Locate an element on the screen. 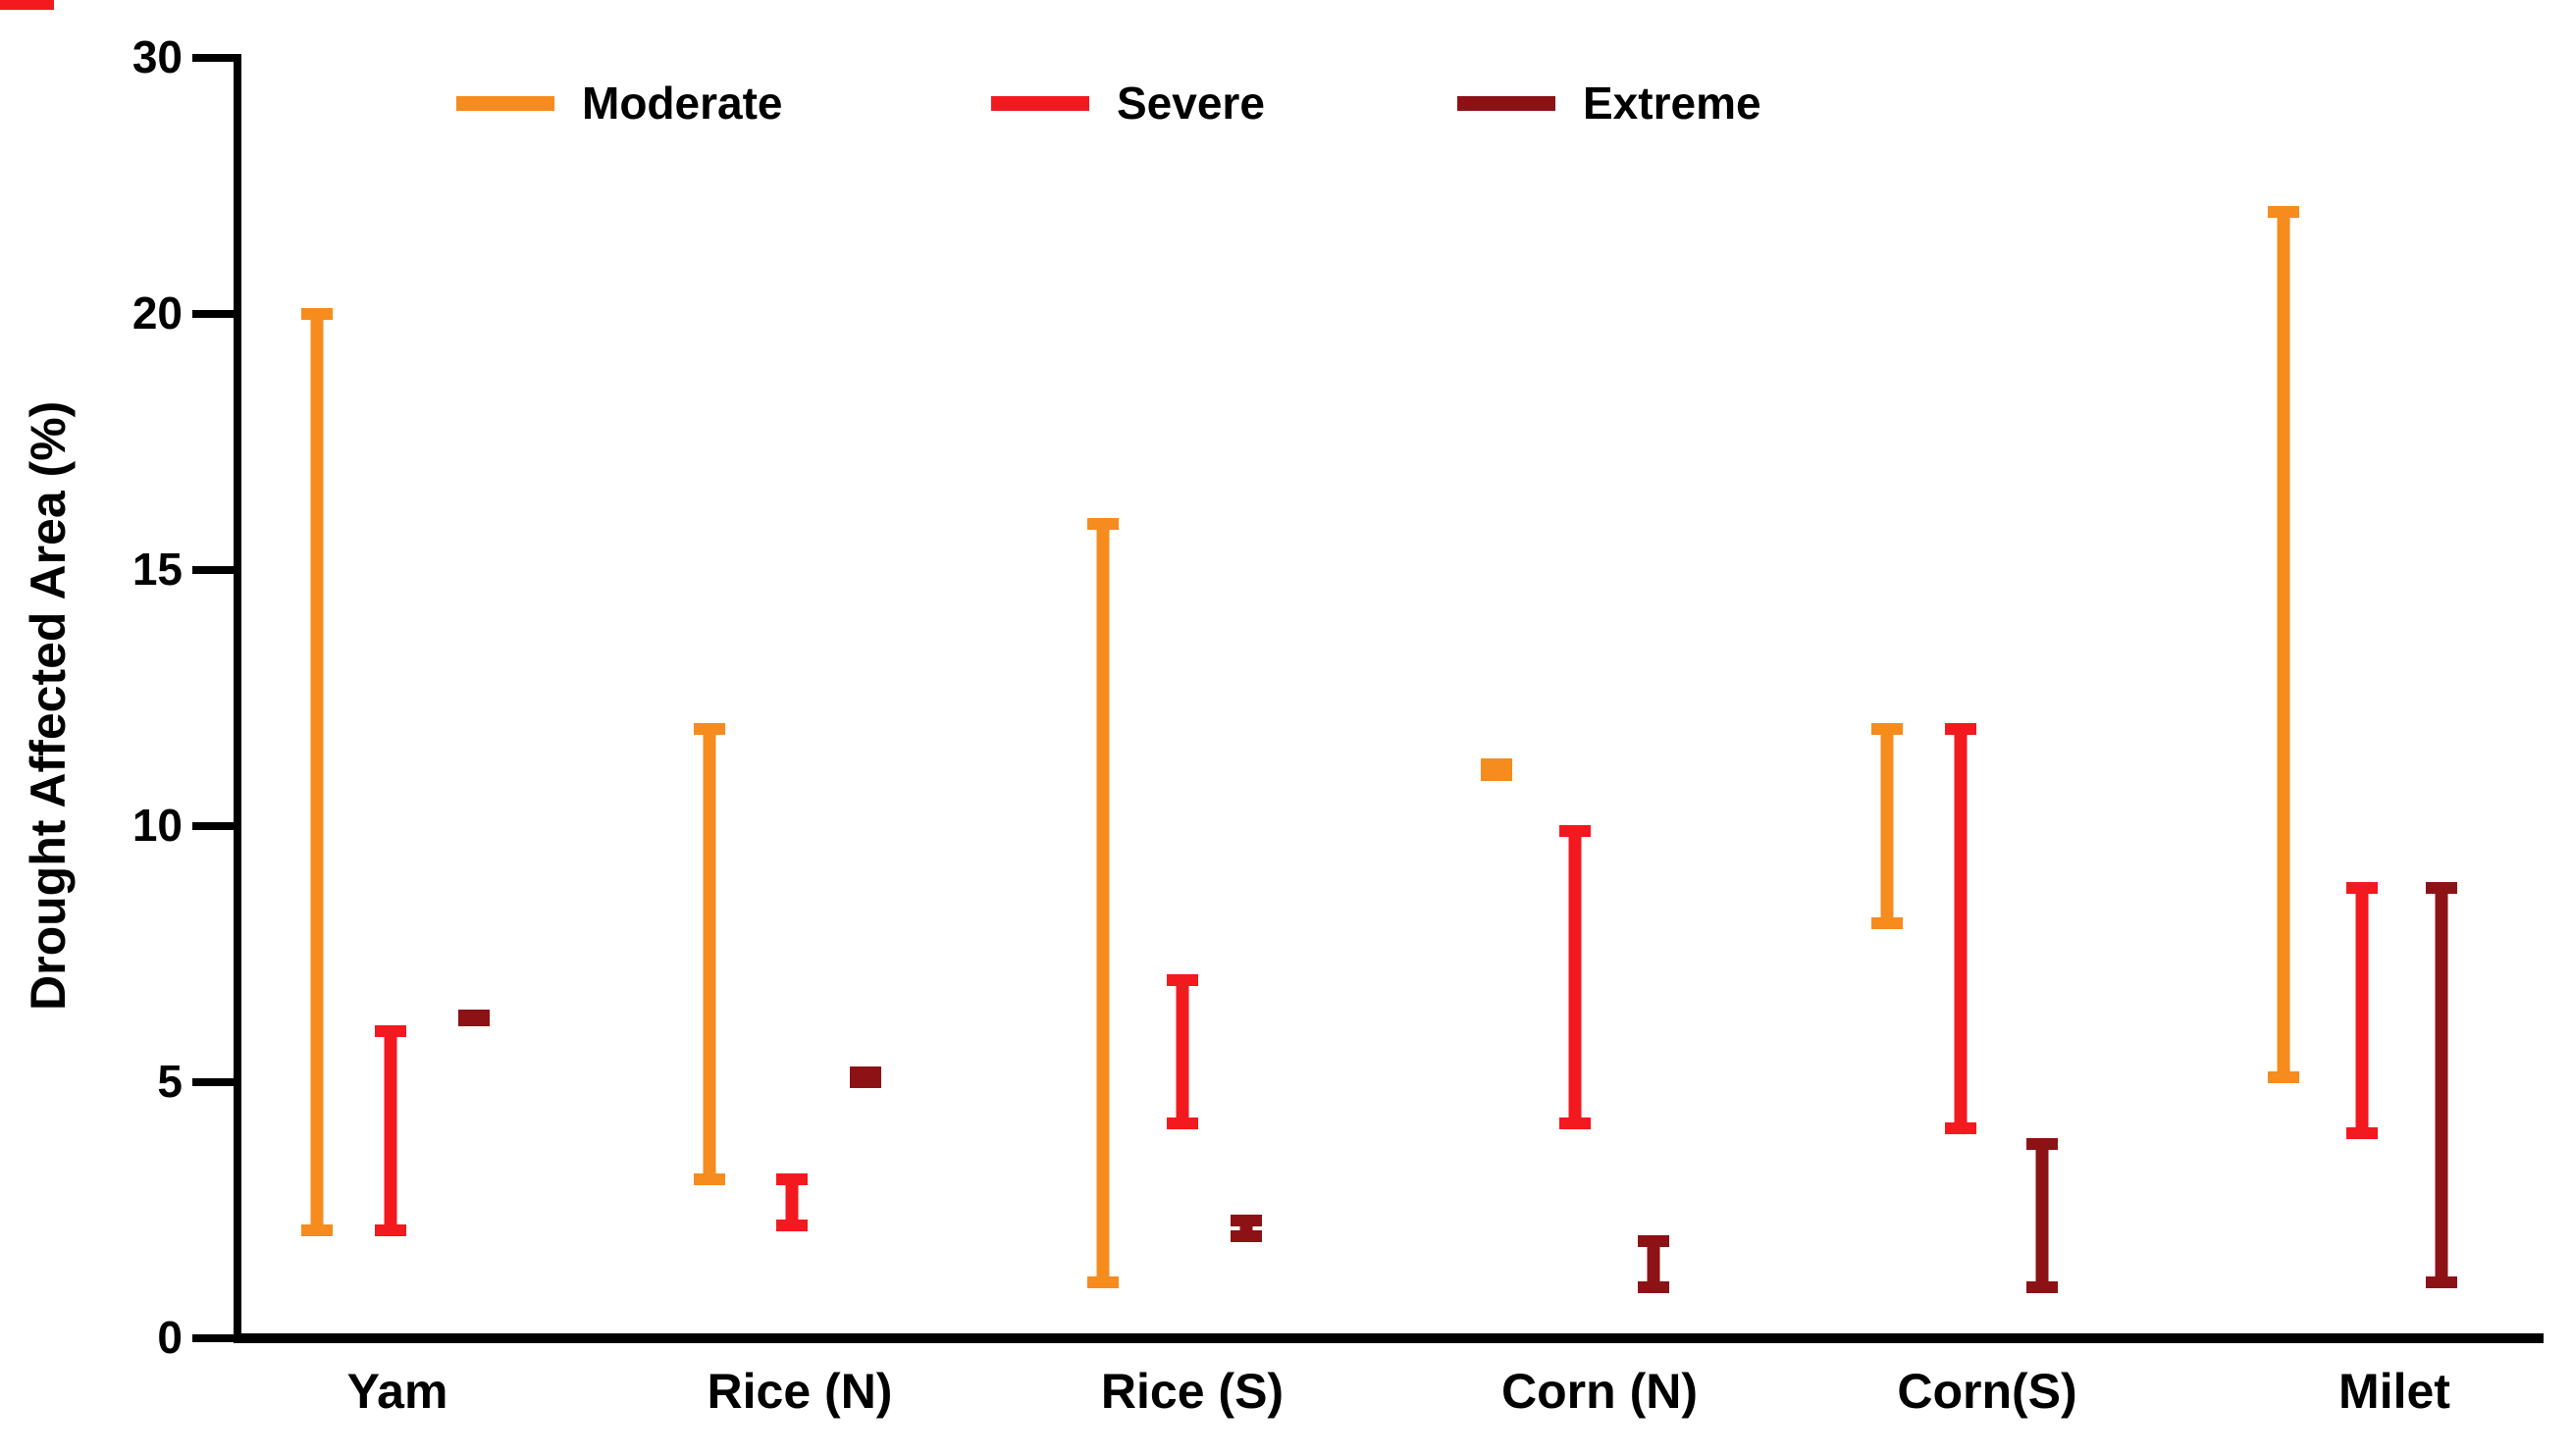  min-cap-moderate-rice-n is located at coordinates (709, 1179).